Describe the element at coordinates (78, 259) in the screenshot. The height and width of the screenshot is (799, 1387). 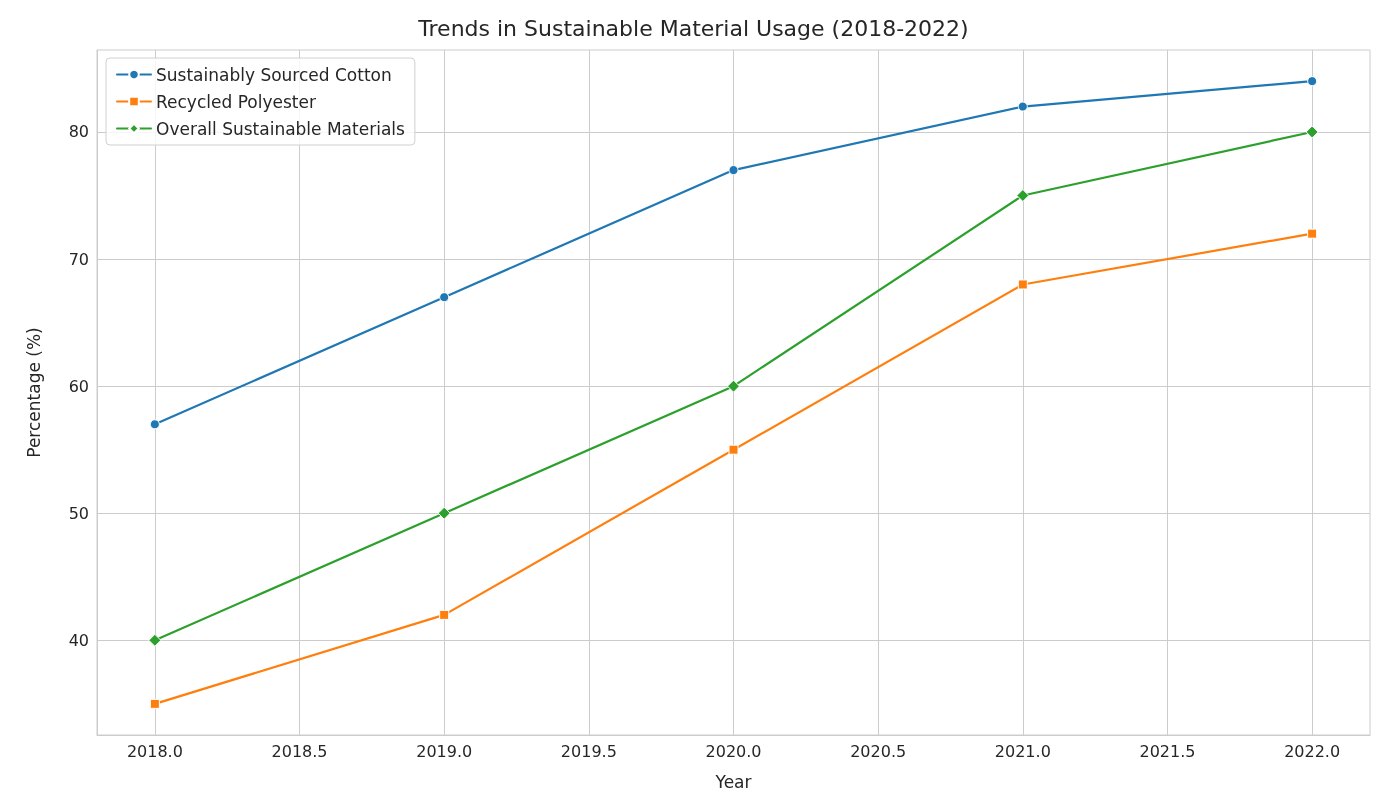
I see `y-tick-label: 70` at that location.